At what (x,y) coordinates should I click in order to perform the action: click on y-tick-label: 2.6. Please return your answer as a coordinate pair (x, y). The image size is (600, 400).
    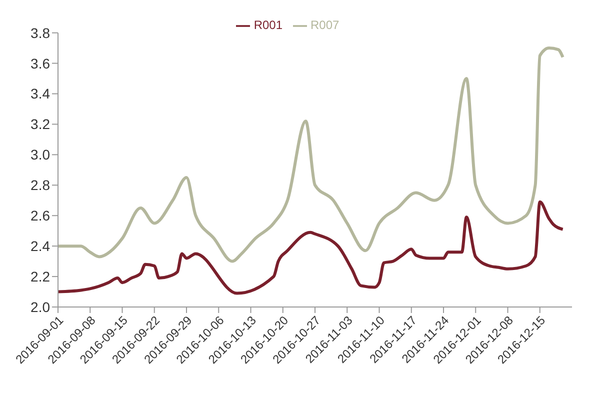
    Looking at the image, I should click on (40, 216).